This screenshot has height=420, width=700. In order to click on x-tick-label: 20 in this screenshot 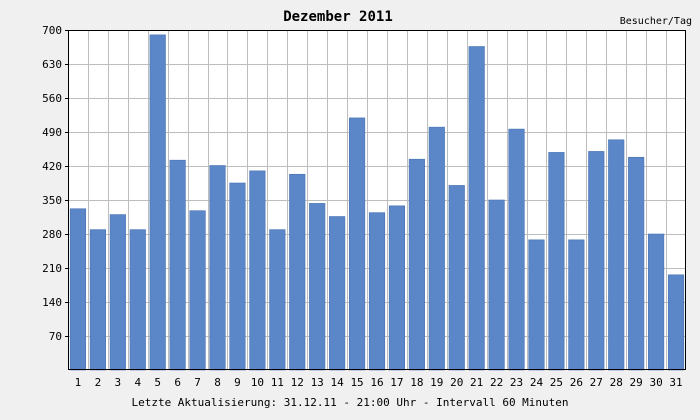, I will do `click(456, 382)`.